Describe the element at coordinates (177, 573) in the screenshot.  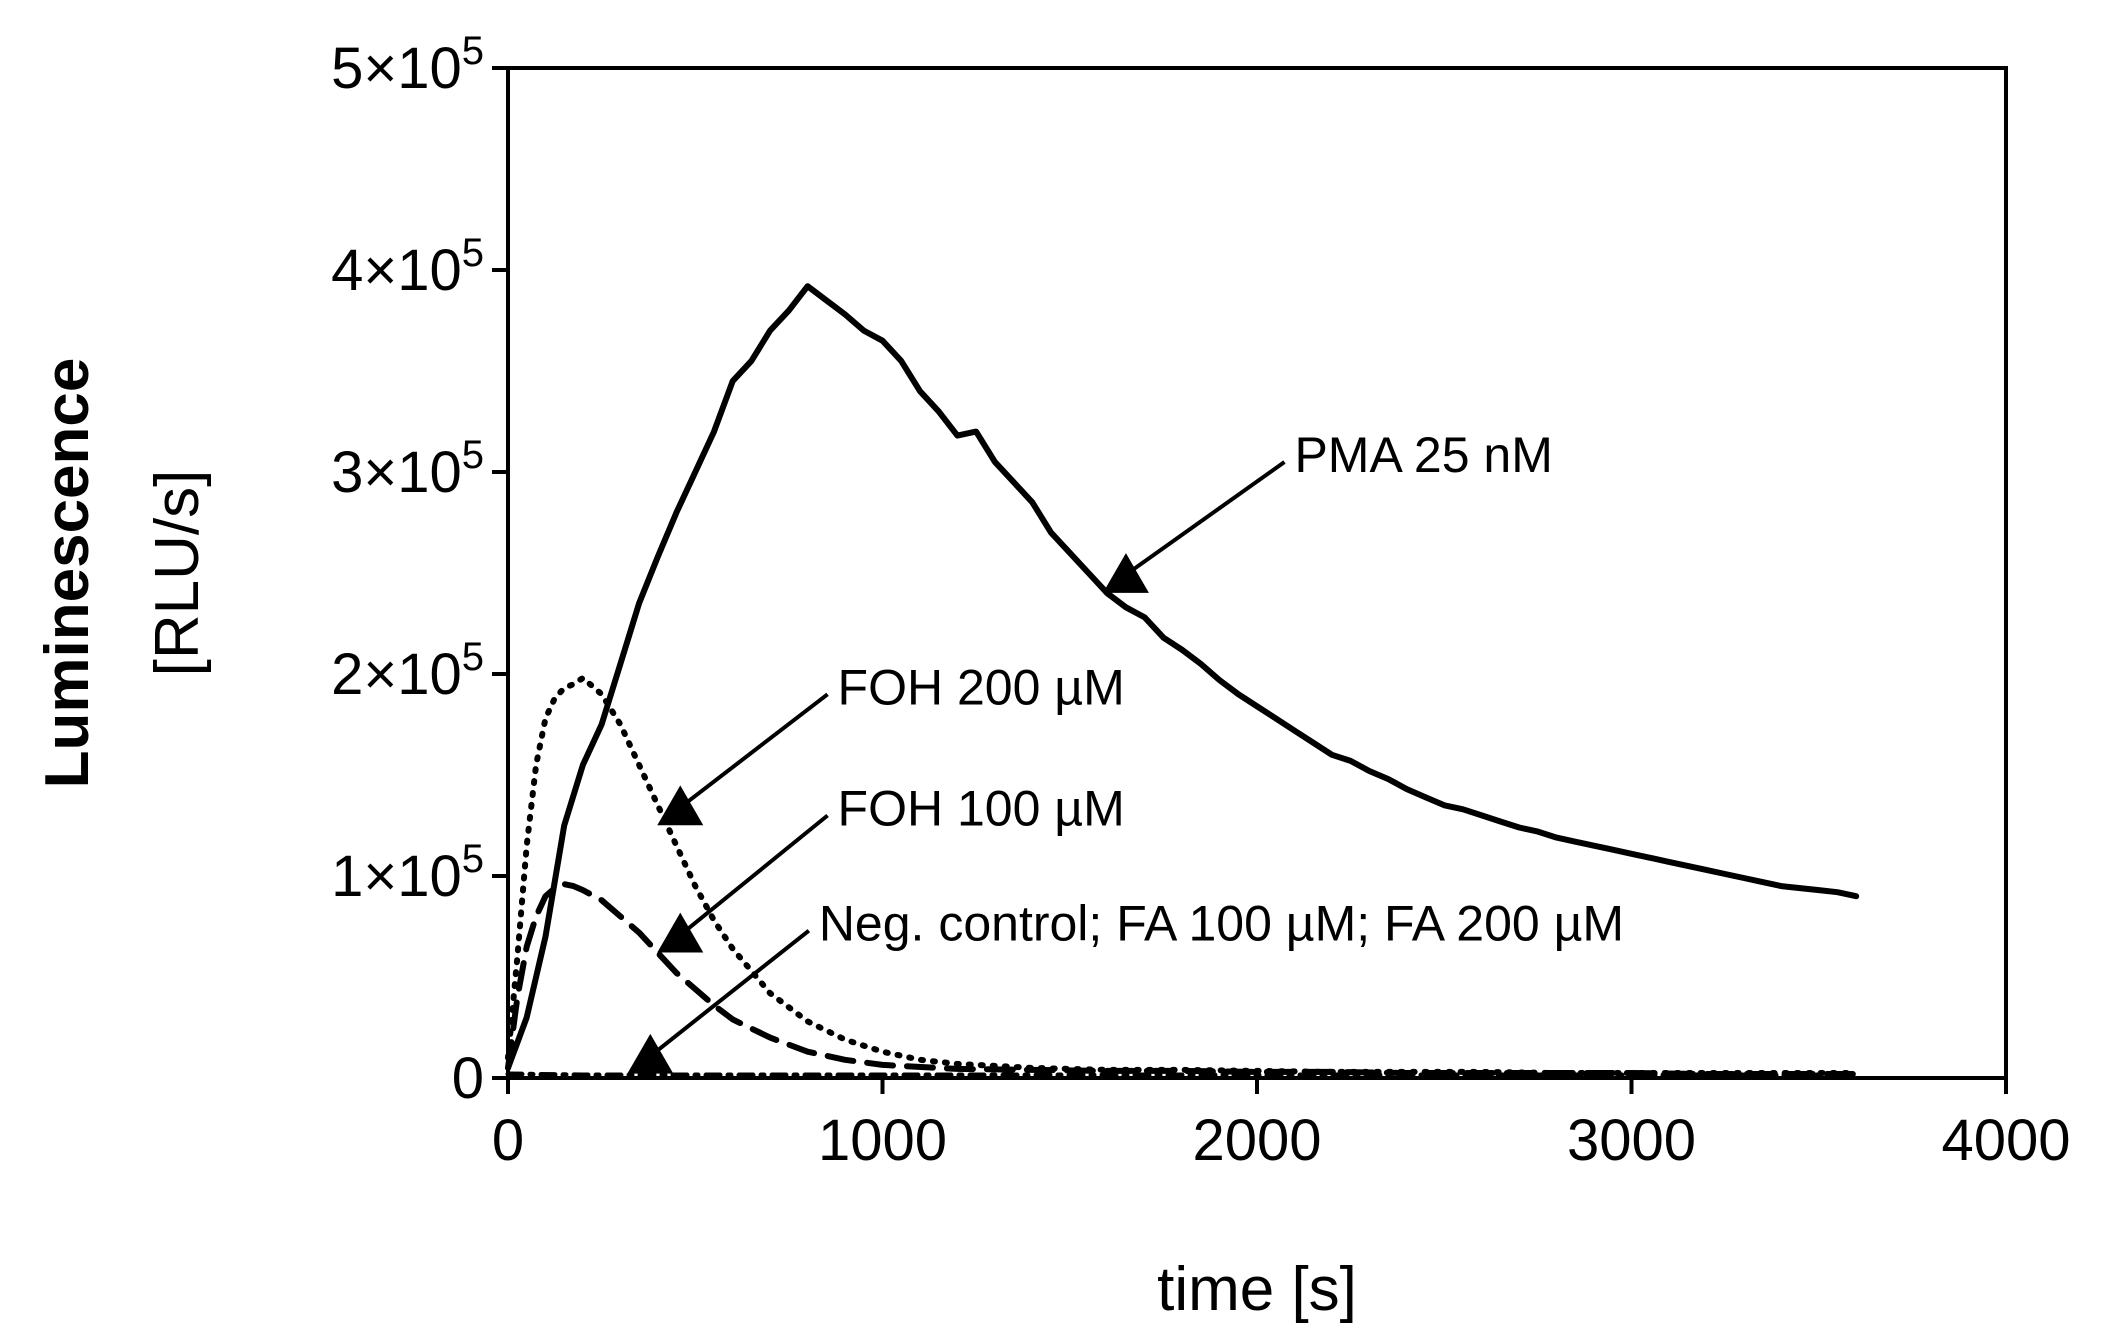
I see `y-axis-label-line2: [RLU/s]` at that location.